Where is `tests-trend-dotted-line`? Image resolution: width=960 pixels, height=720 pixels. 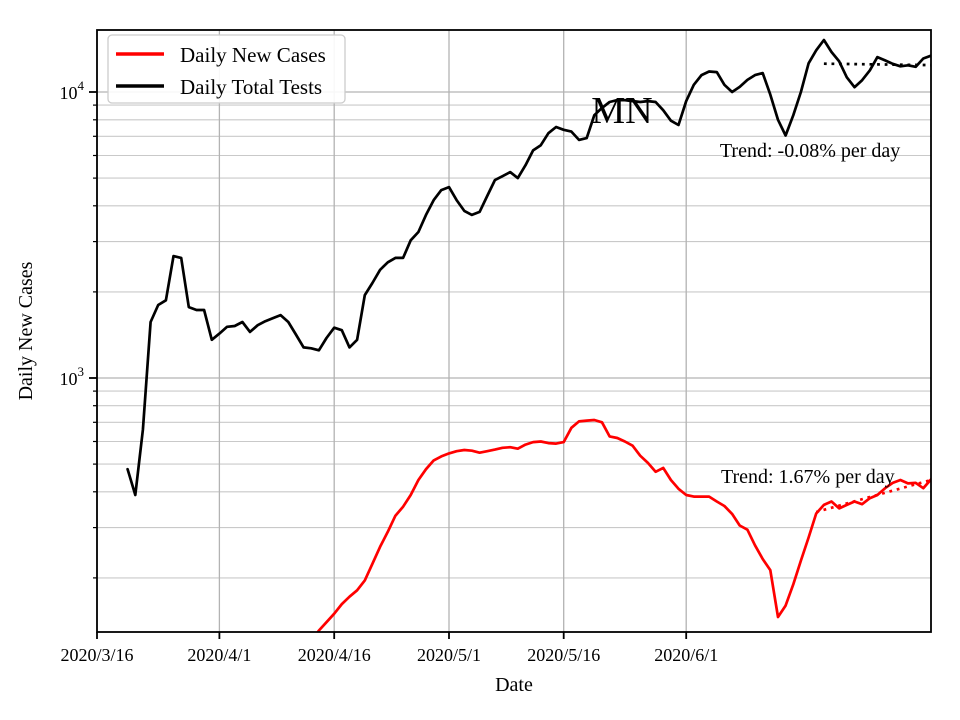
tests-trend-dotted-line is located at coordinates (877, 64).